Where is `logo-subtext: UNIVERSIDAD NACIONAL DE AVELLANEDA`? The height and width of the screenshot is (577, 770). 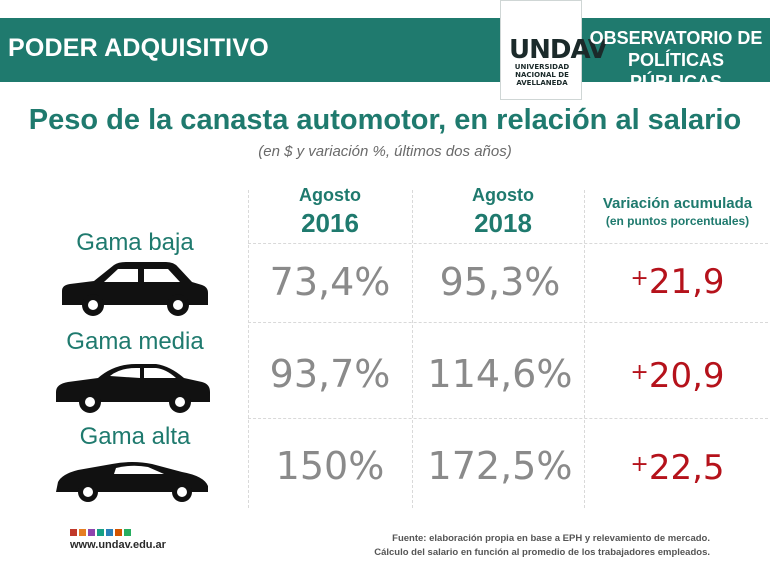 logo-subtext: UNIVERSIDAD NACIONAL DE AVELLANEDA is located at coordinates (542, 75).